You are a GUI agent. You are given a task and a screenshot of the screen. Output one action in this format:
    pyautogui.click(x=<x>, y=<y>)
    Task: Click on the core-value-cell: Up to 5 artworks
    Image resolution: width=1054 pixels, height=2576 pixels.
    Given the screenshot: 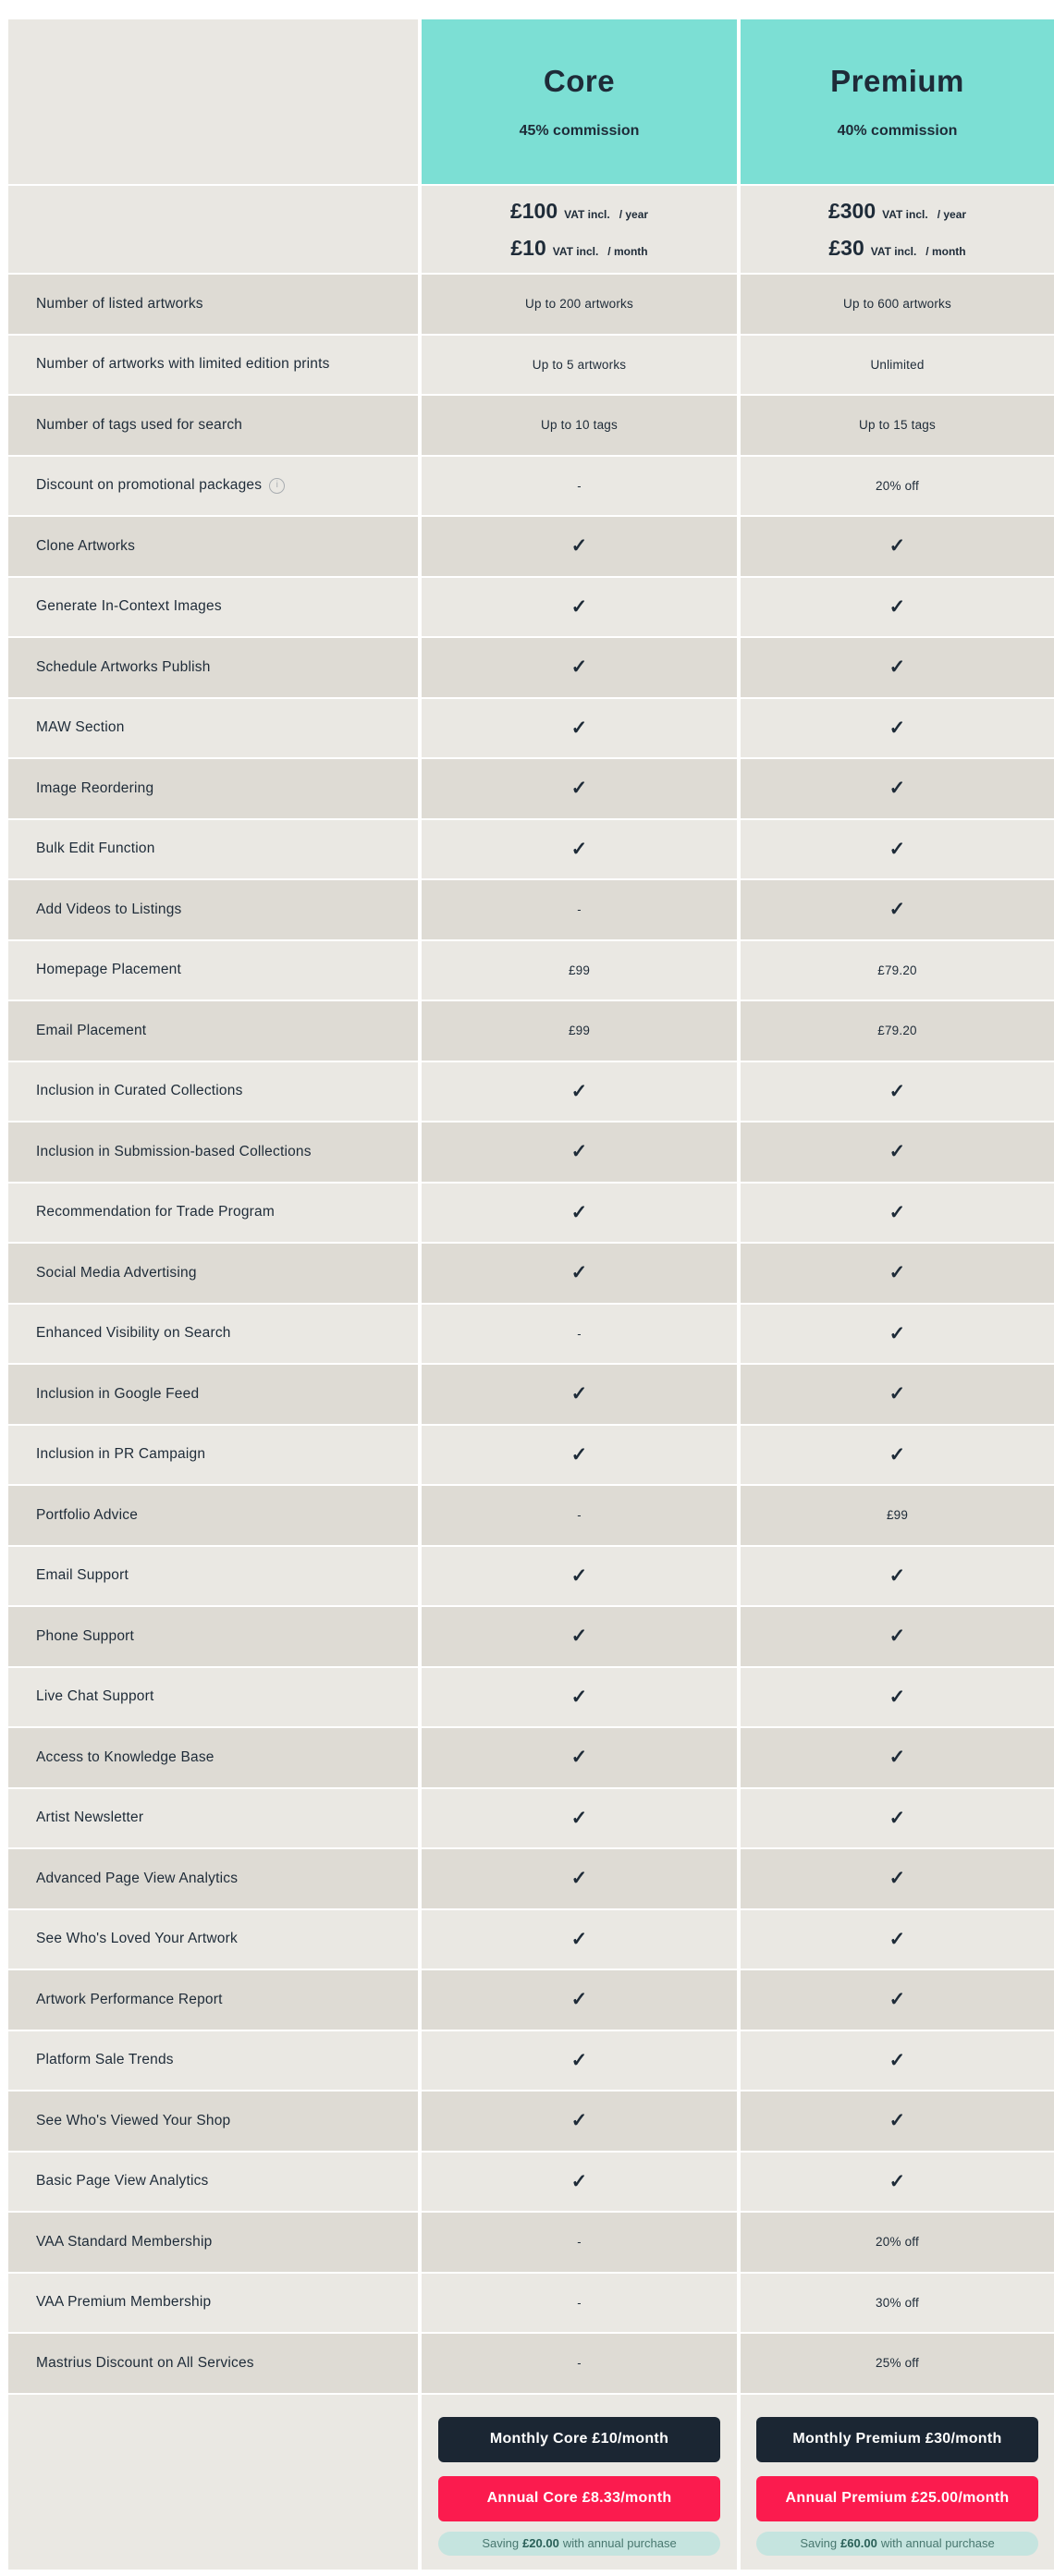 What is the action you would take?
    pyautogui.click(x=579, y=364)
    